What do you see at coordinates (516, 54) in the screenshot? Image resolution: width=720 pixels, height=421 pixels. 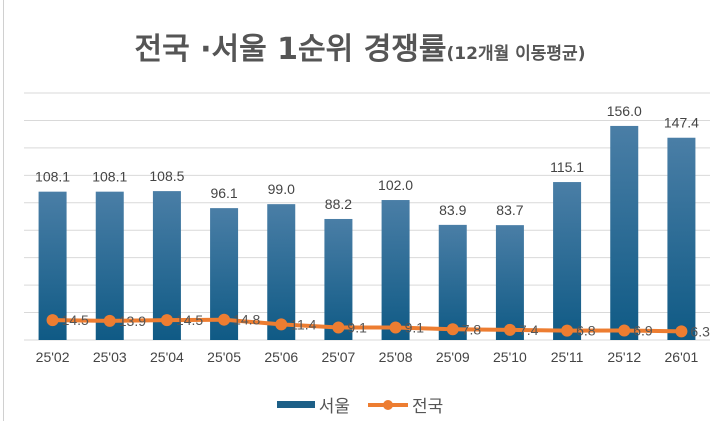 I see `chart-title-sub: (12개월 이동평균)` at bounding box center [516, 54].